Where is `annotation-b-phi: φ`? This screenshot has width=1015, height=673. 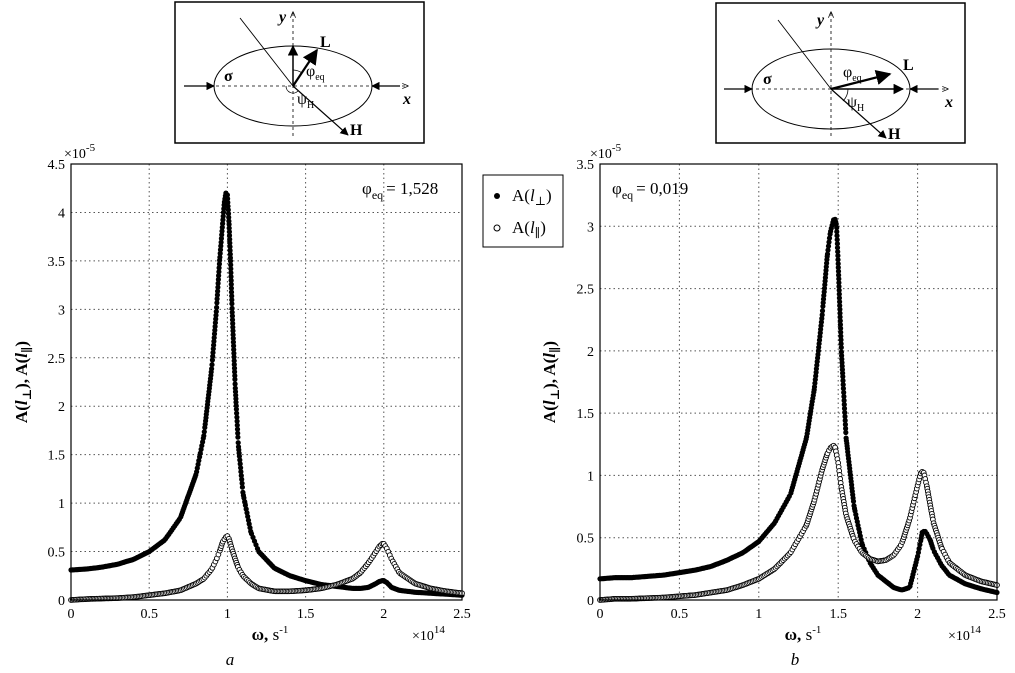
annotation-b-phi: φ is located at coordinates (617, 188).